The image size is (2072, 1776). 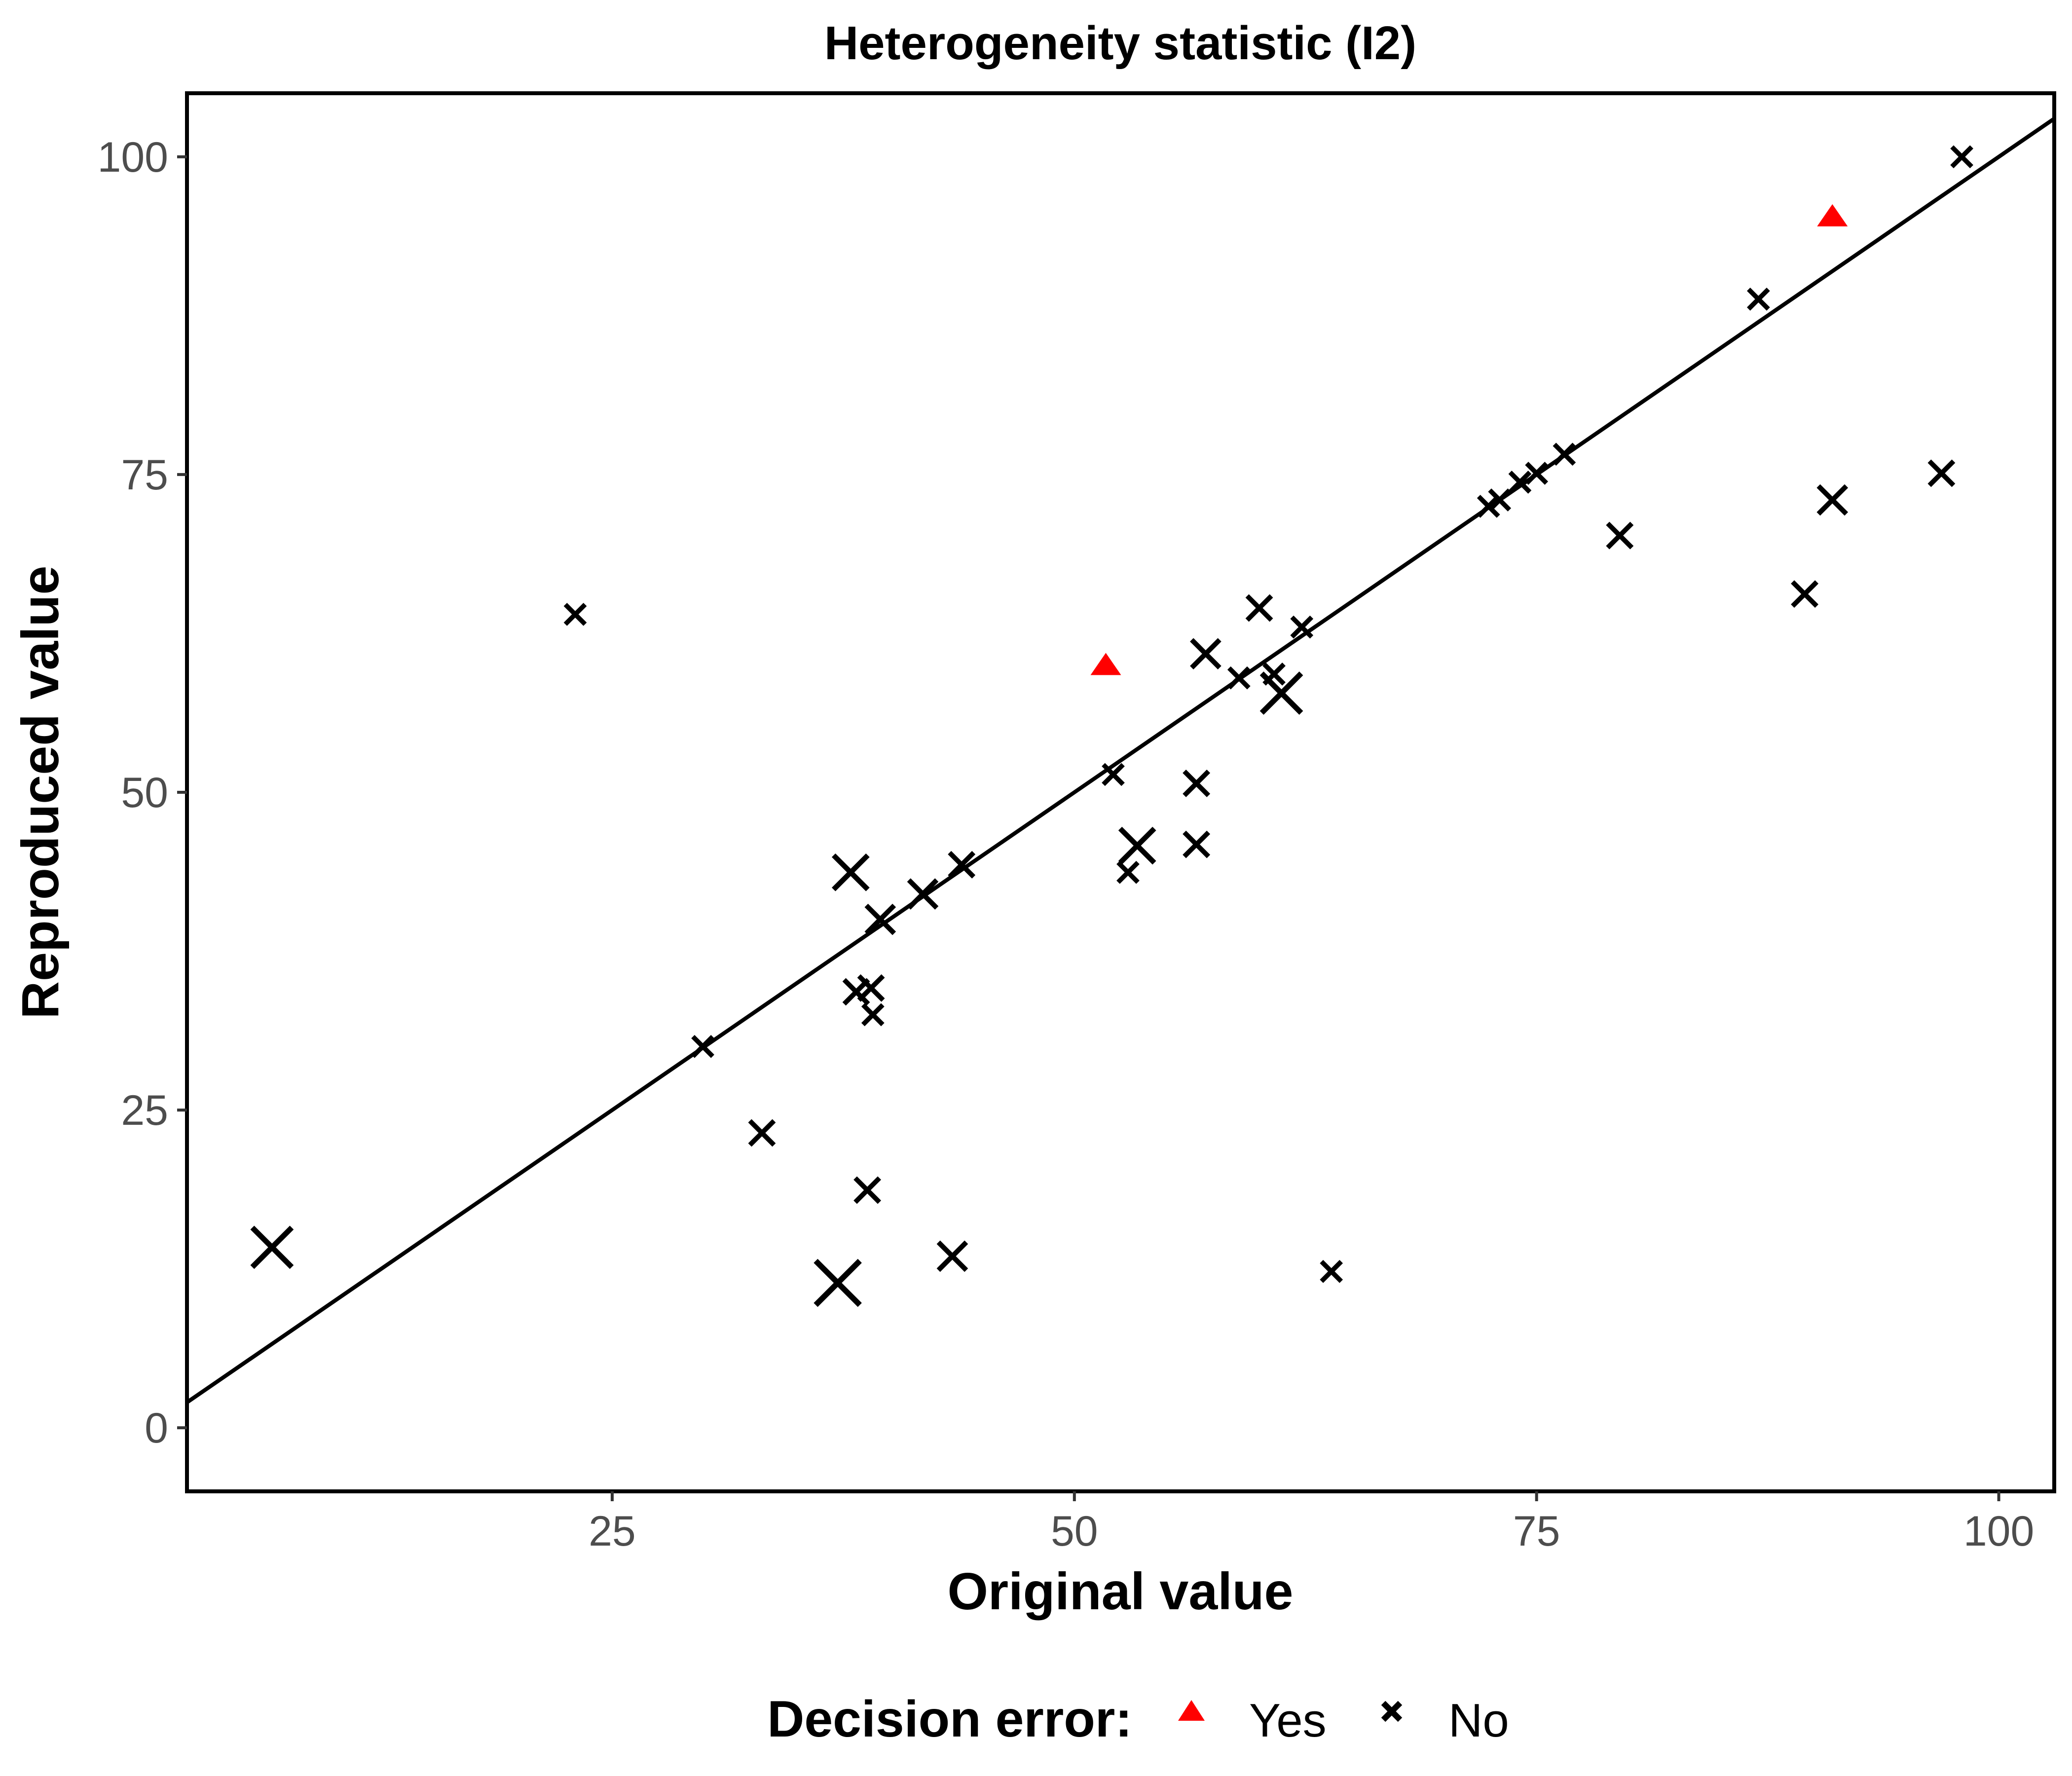 I want to click on y-tick-label: 75, so click(x=144, y=475).